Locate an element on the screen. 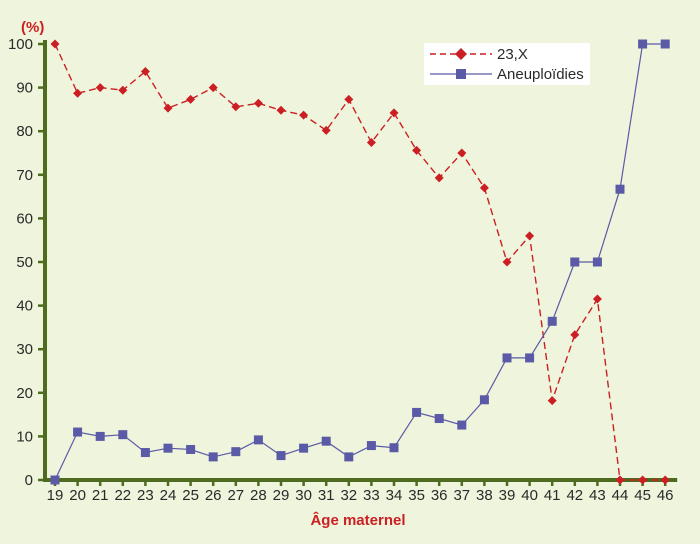 The image size is (700, 544). x-tick-label: 26 is located at coordinates (213, 495).